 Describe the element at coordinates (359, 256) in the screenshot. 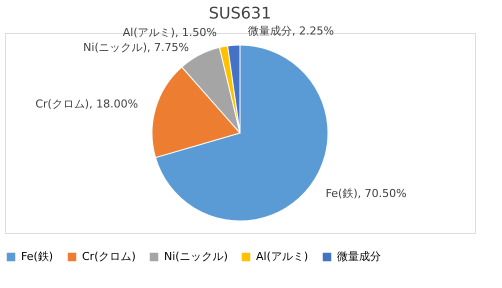

I see `legend-label: 微量成分` at that location.